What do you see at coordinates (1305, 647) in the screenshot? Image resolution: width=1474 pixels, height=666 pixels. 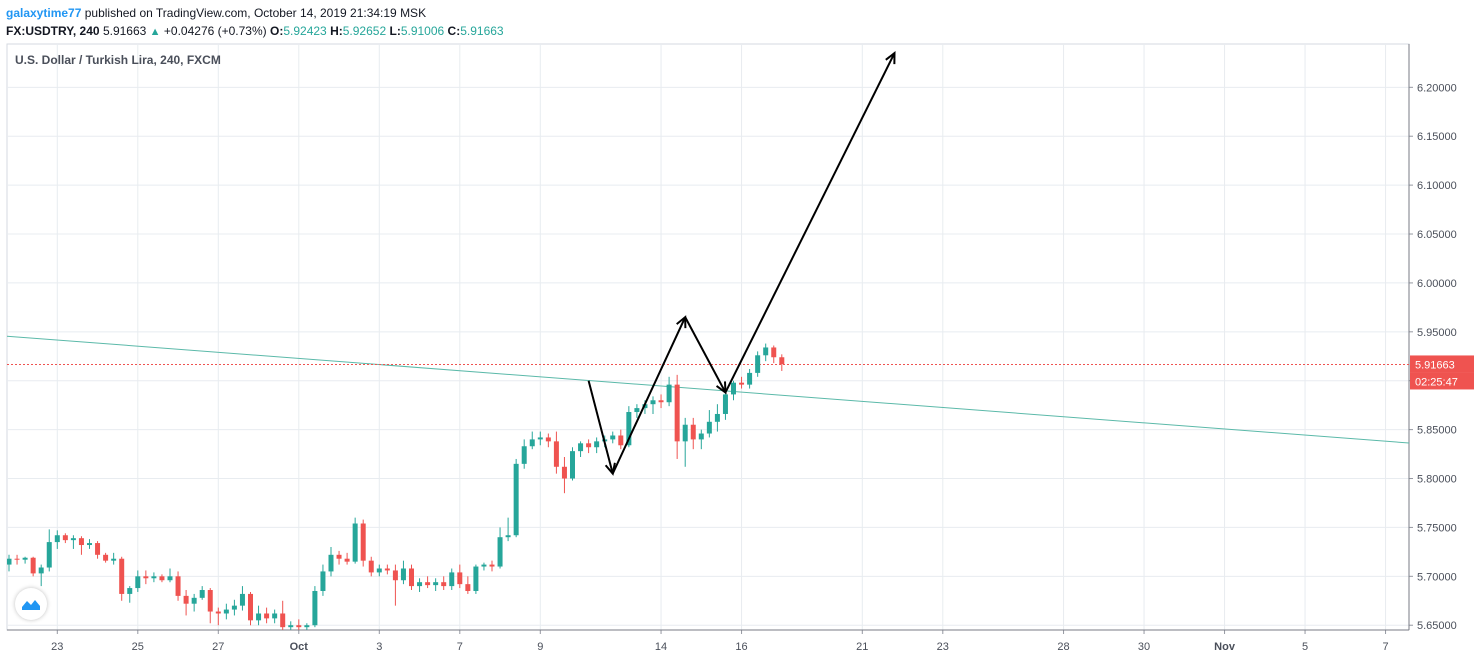 I see `x-tick-label: 5` at bounding box center [1305, 647].